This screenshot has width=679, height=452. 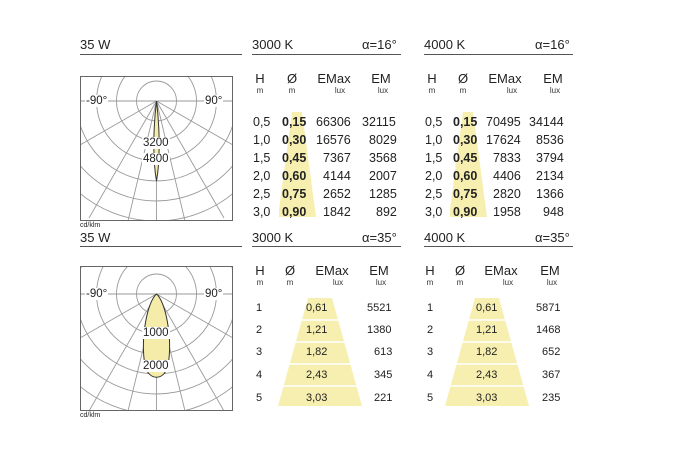 I want to click on cell-d: 0,45, so click(x=465, y=158).